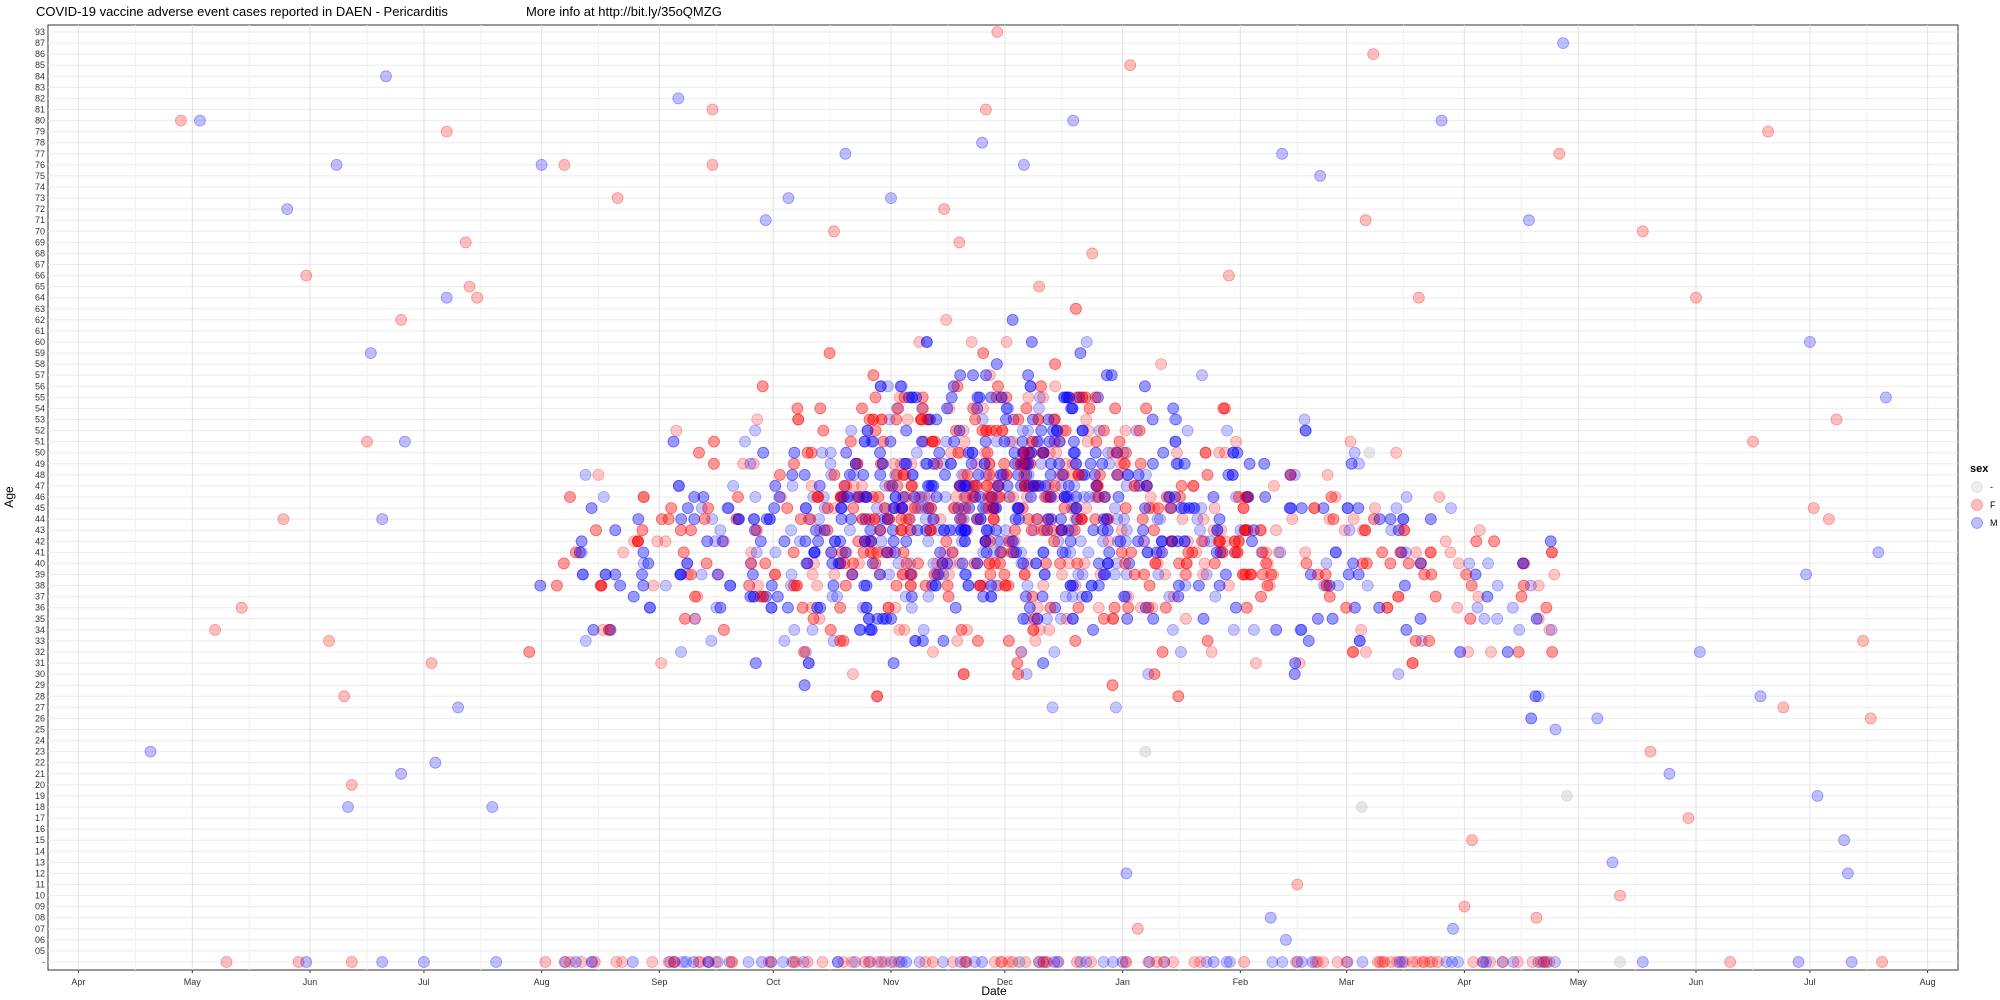  Describe the element at coordinates (1979, 469) in the screenshot. I see `legend-title: sex` at that location.